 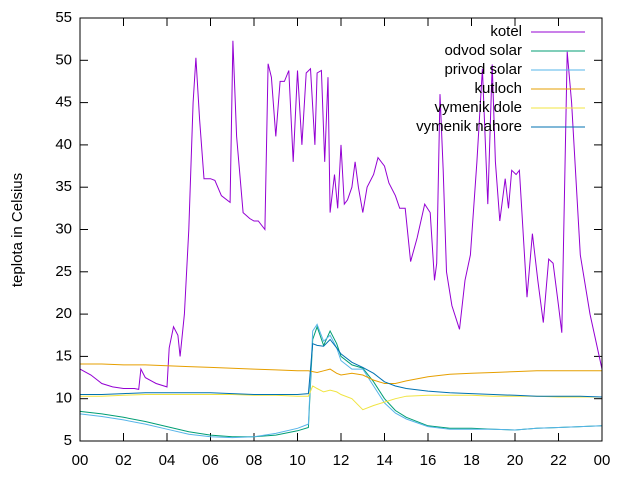 What do you see at coordinates (63, 17) in the screenshot?
I see `y-tick-label: 55` at bounding box center [63, 17].